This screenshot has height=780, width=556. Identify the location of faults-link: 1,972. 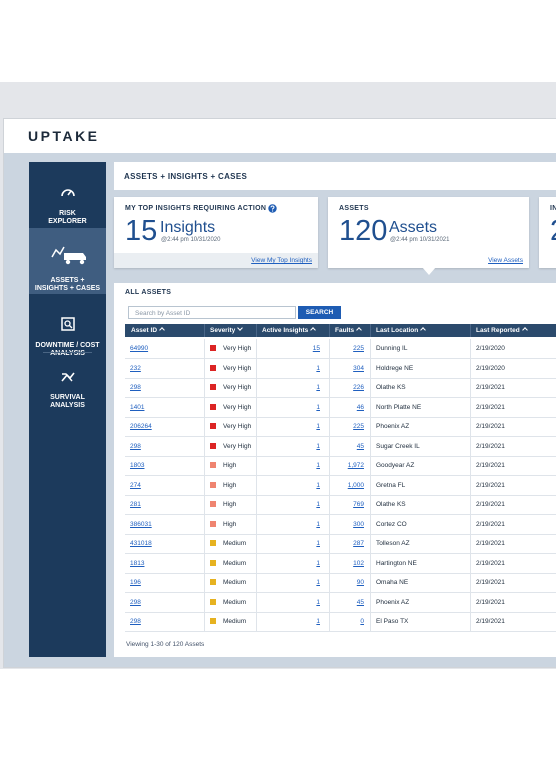
(355, 465).